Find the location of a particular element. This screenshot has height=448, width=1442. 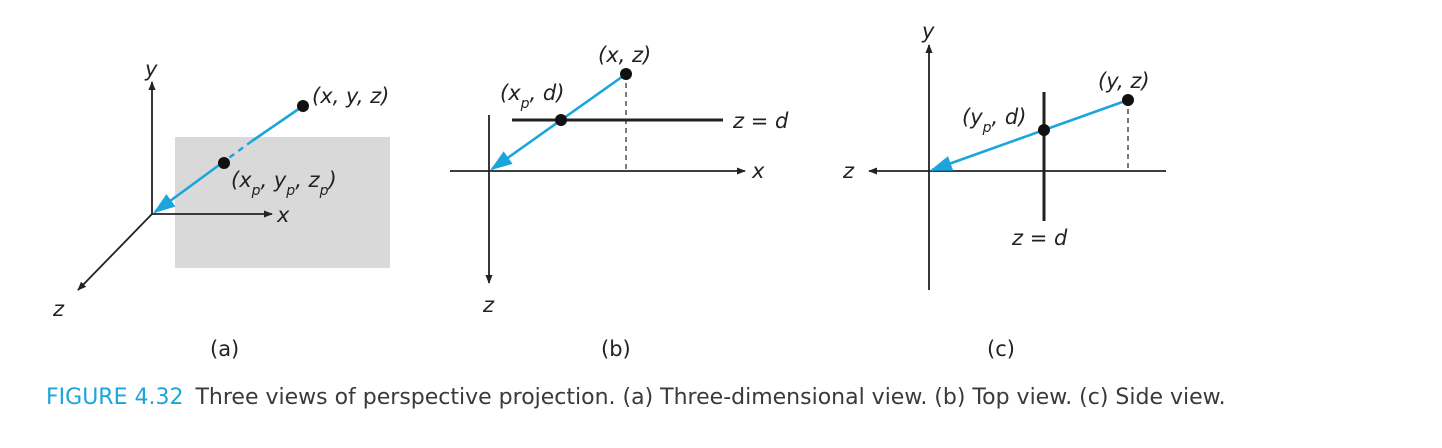

point-yz is located at coordinates (1128, 100).